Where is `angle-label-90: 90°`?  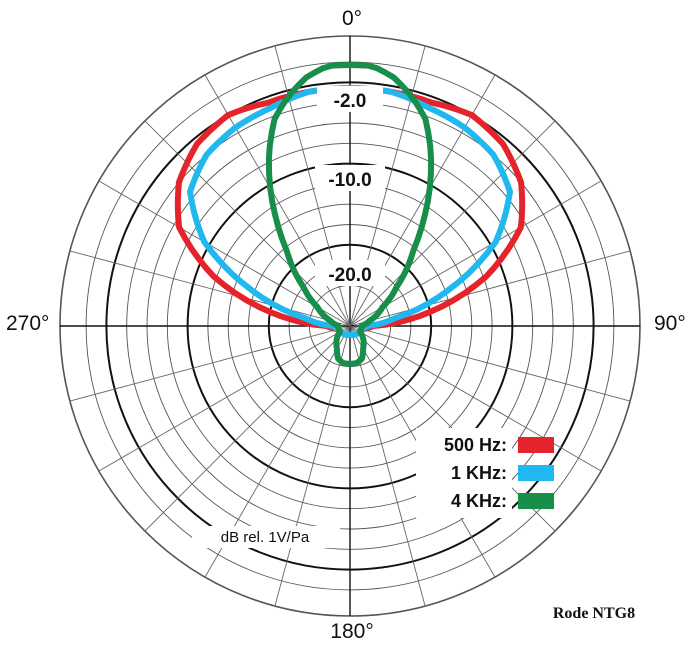 angle-label-90: 90° is located at coordinates (670, 323).